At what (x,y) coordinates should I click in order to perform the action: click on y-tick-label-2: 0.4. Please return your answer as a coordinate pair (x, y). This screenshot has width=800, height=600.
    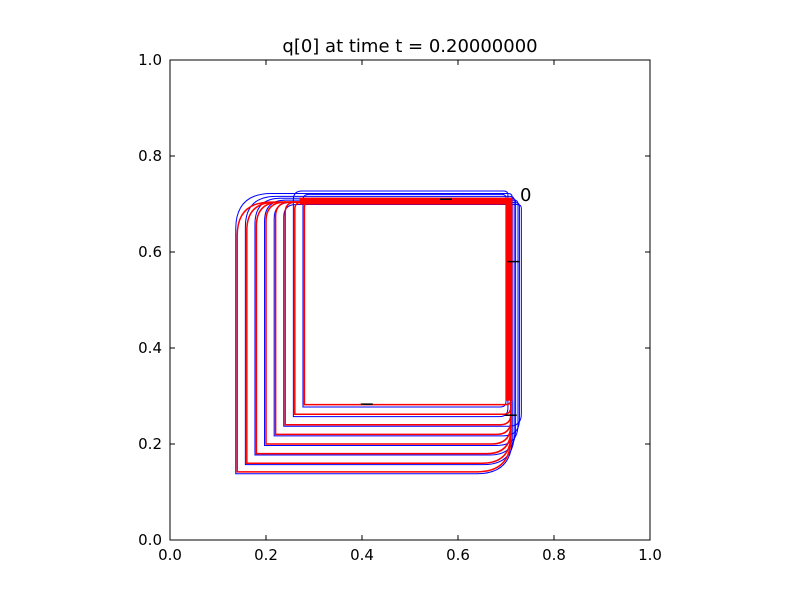
    Looking at the image, I should click on (150, 348).